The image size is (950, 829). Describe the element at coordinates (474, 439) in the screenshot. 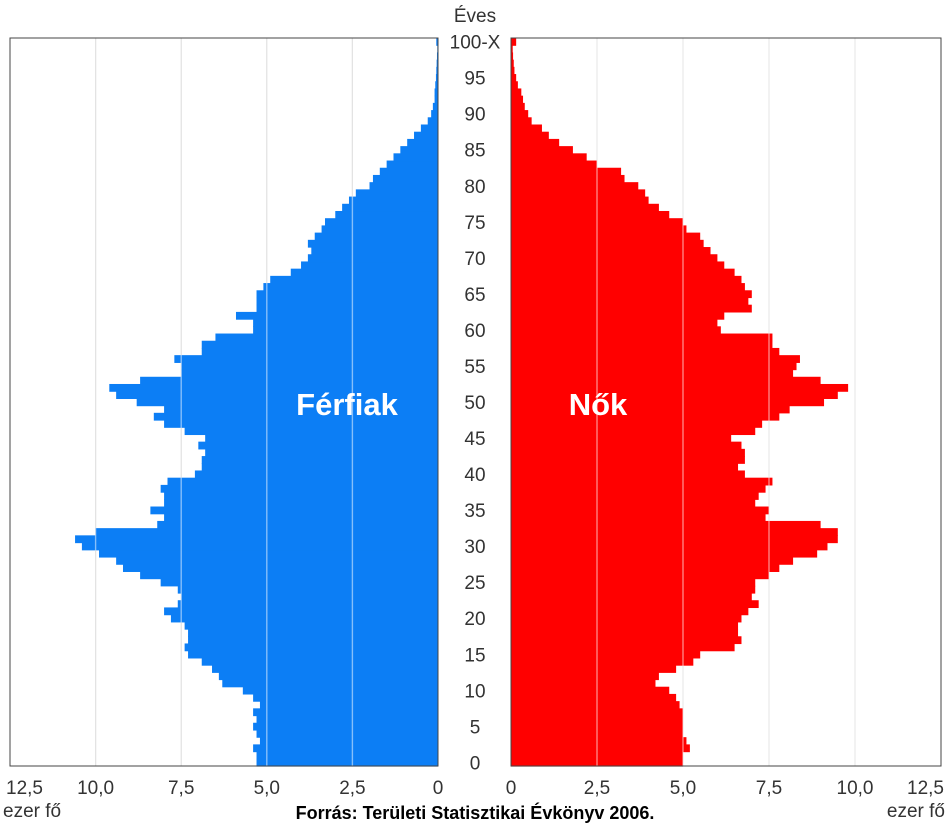

I see `age-tick: 45` at that location.